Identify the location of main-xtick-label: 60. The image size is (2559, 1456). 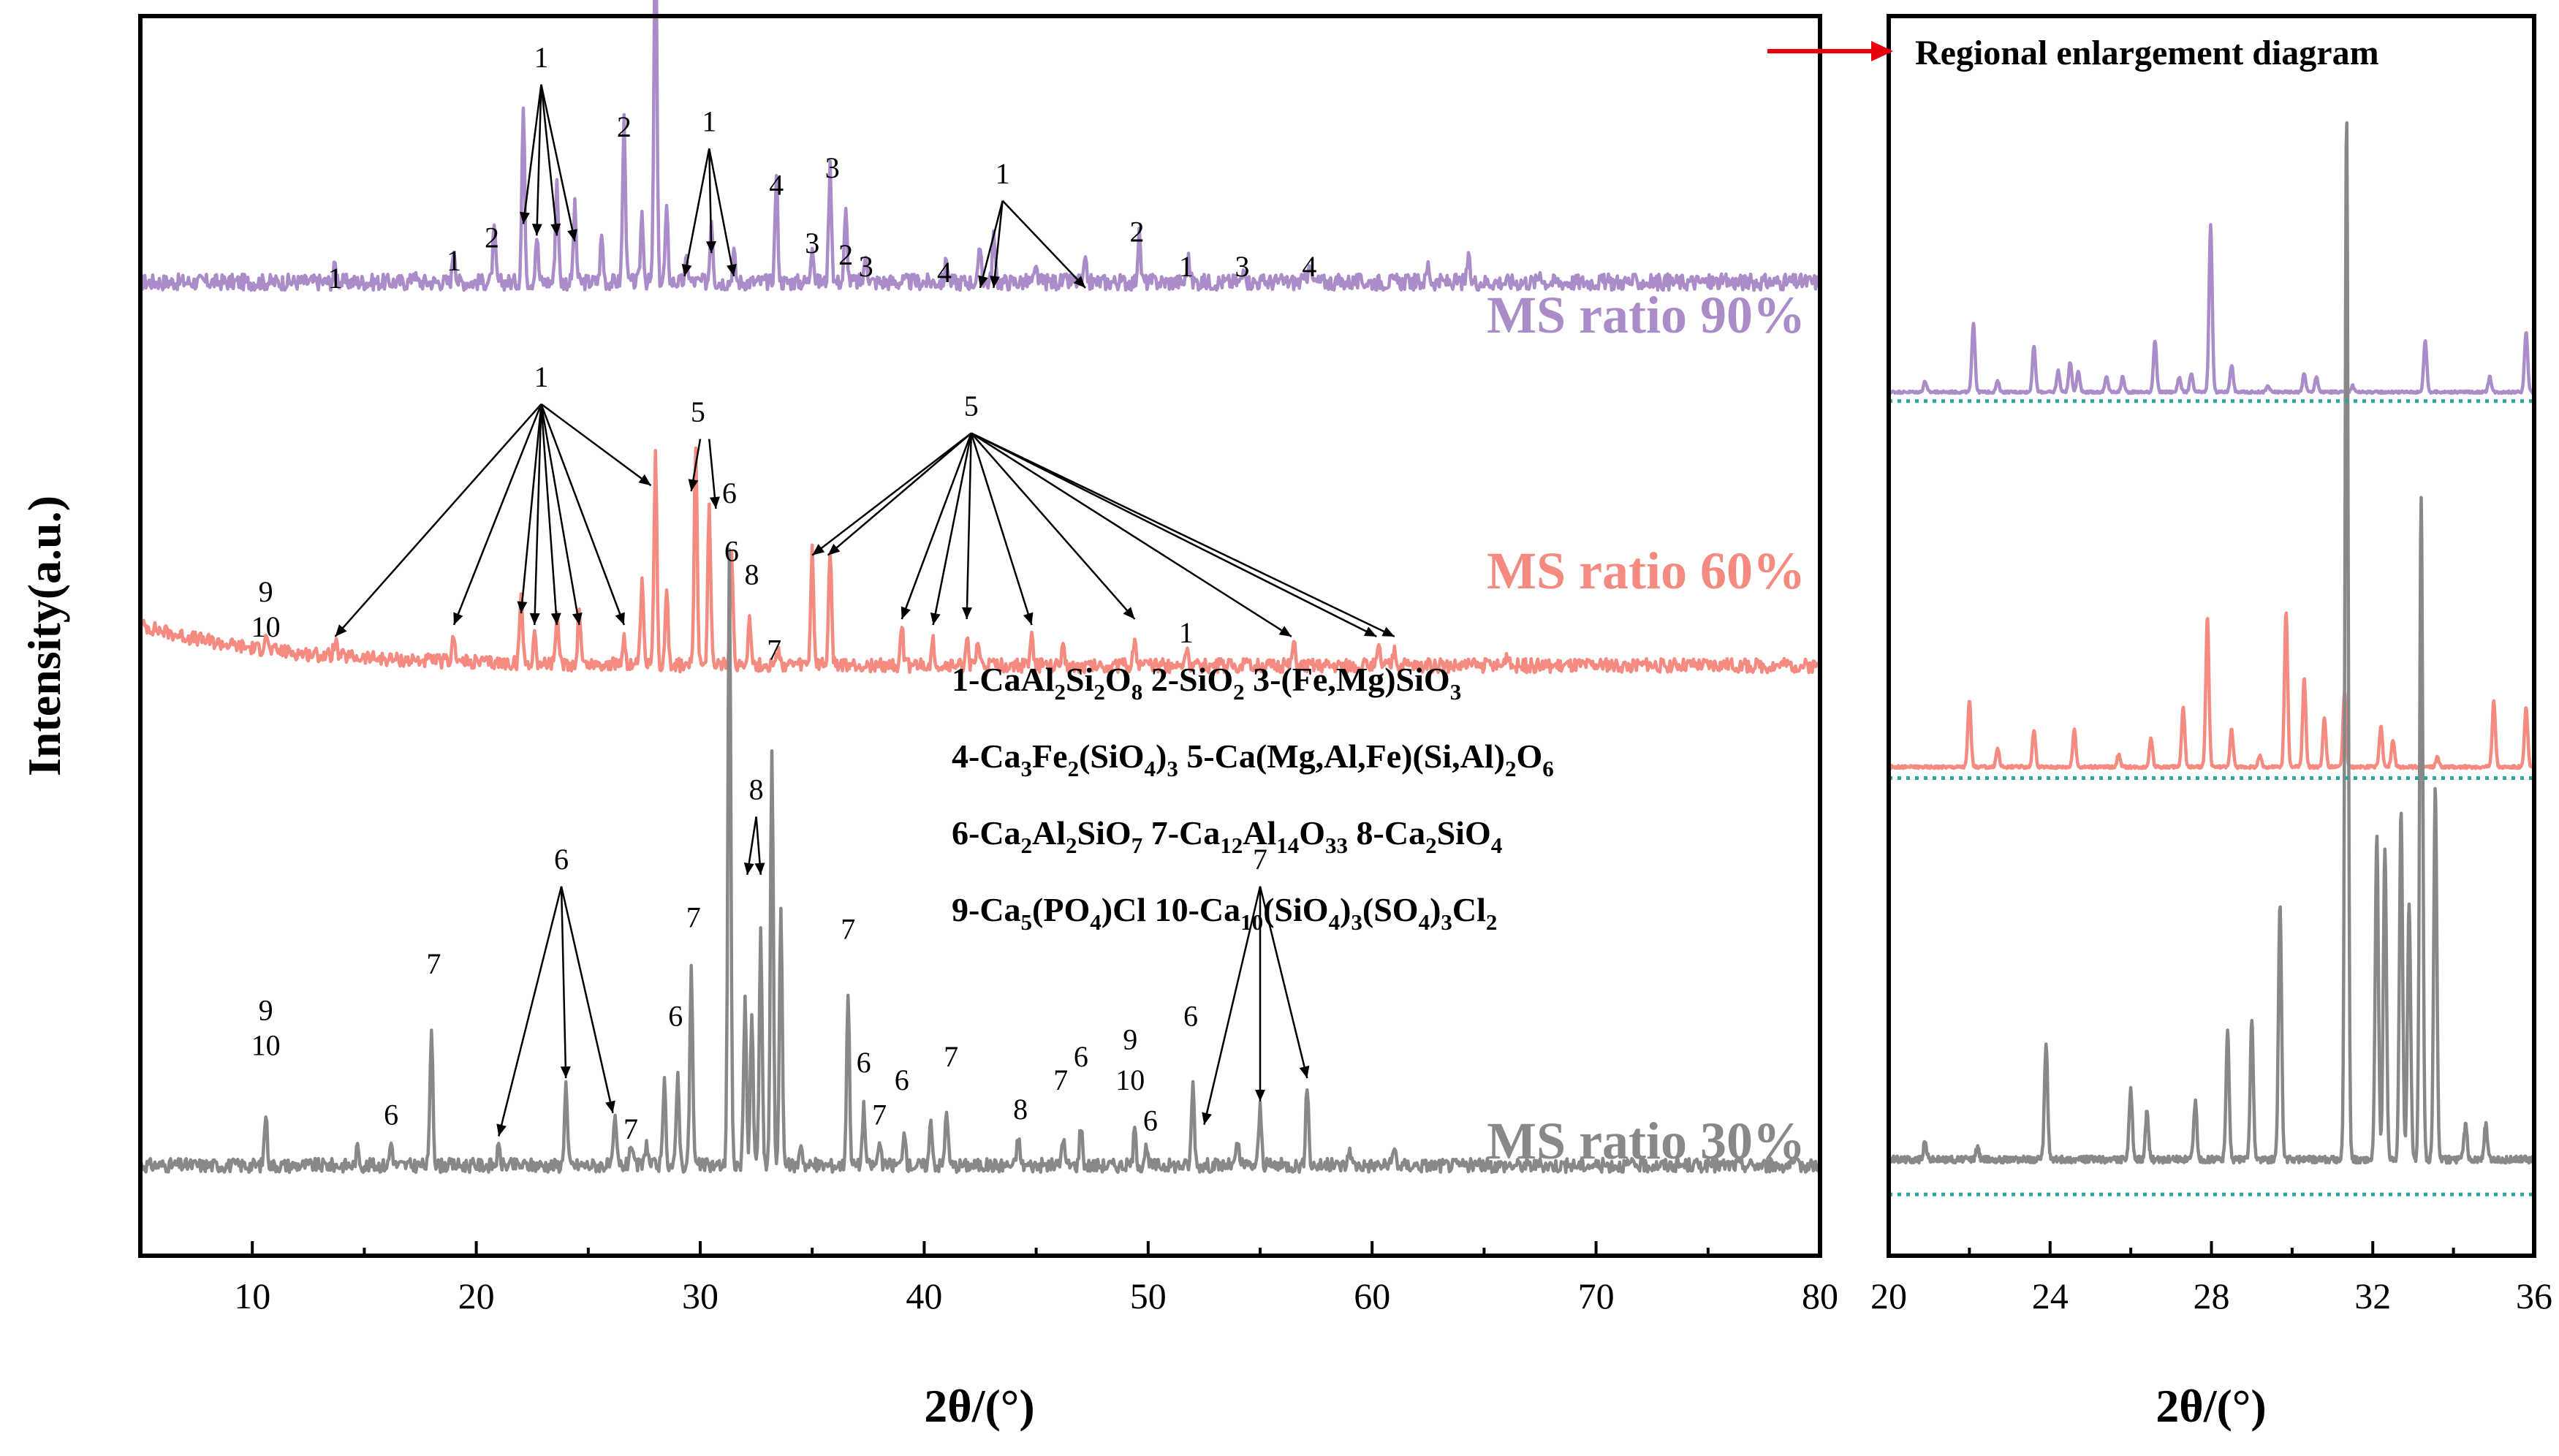
(1372, 1295).